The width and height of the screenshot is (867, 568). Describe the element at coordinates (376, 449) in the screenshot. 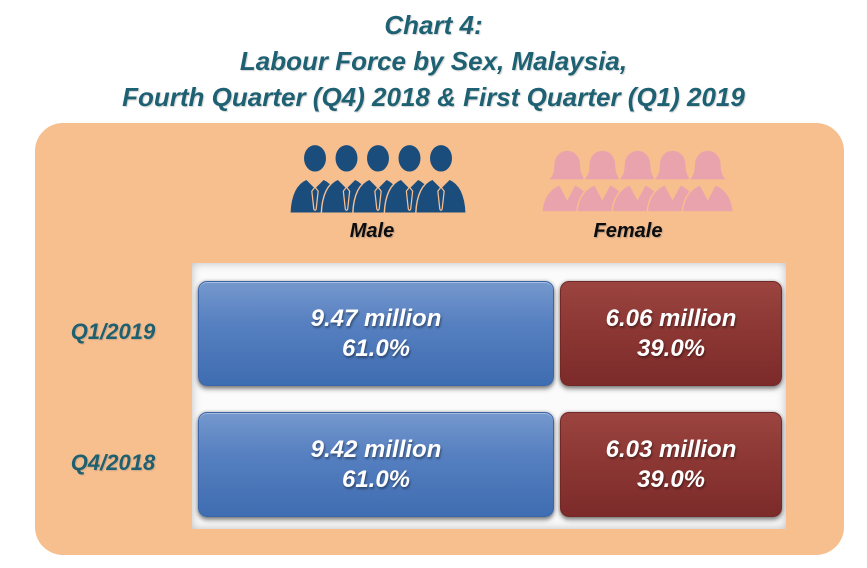

I see `bar-value: 9.42 million` at that location.